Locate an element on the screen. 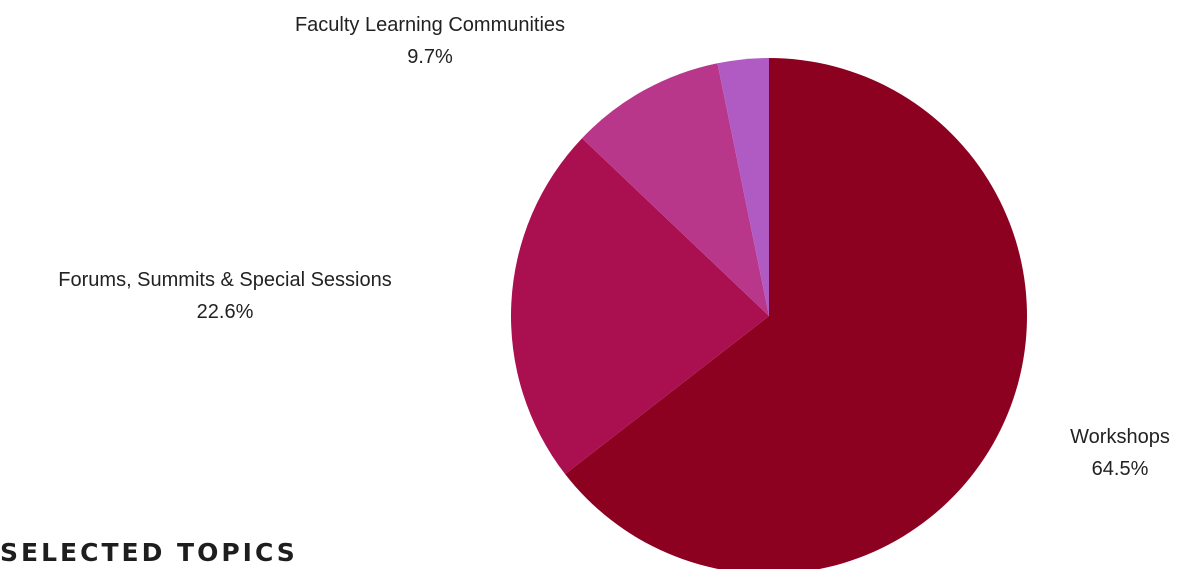 The height and width of the screenshot is (569, 1185). slice-label-faculty-learning-communities: Faculty Learning Communities 9.7% is located at coordinates (430, 41).